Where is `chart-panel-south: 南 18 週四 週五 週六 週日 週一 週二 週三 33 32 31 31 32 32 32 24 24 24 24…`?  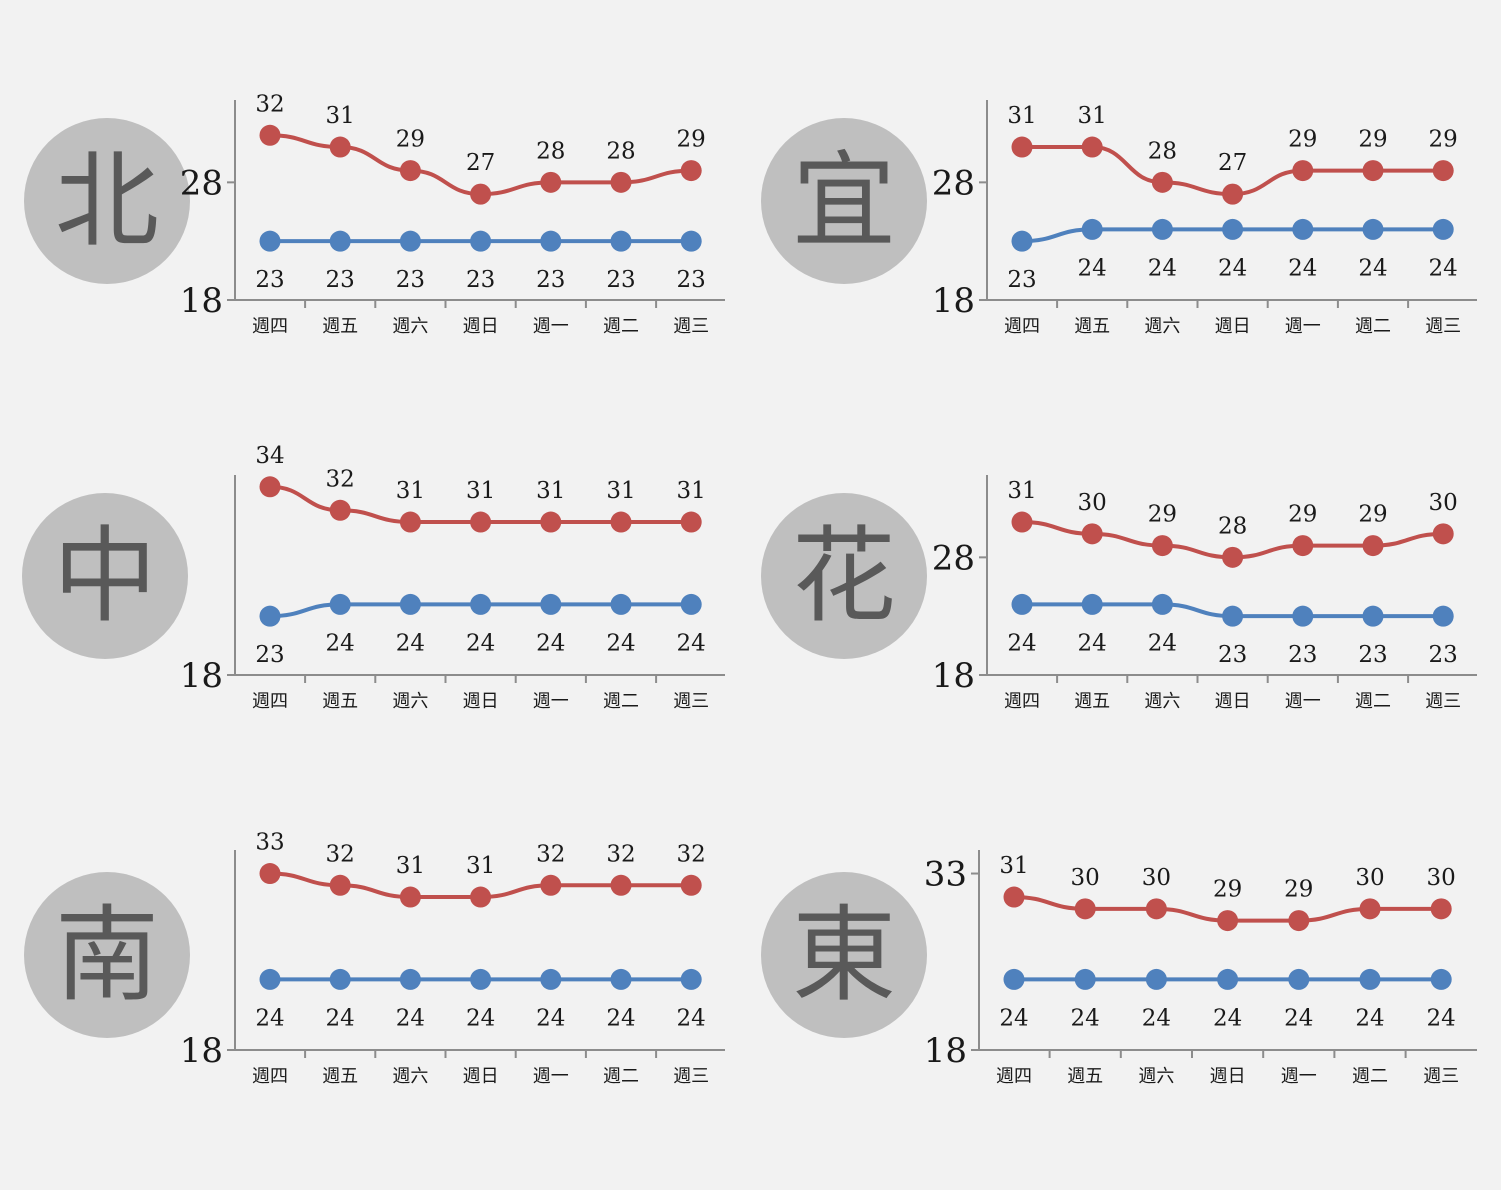
chart-panel-south: 南 18 週四 週五 週六 週日 週一 週二 週三 33 32 31 31 32 32 32 24 24 24 24… is located at coordinates (390, 1010).